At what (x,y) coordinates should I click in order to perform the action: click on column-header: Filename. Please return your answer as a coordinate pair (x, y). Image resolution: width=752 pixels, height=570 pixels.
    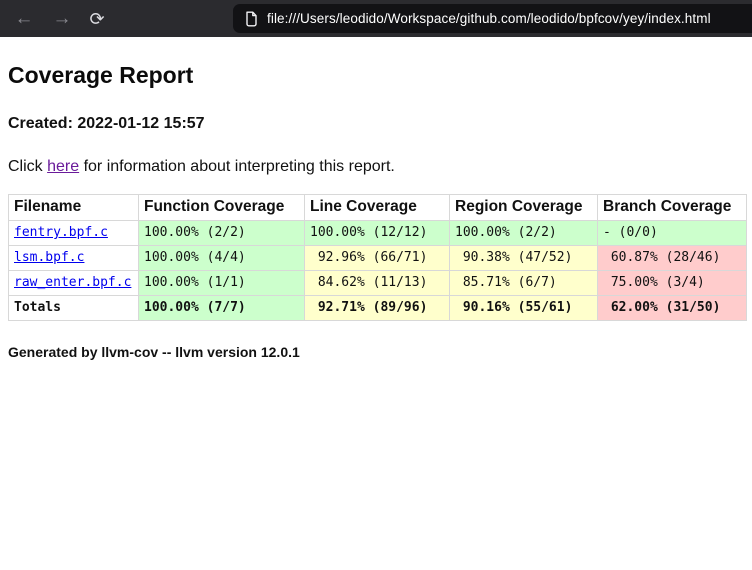
    Looking at the image, I should click on (73, 207).